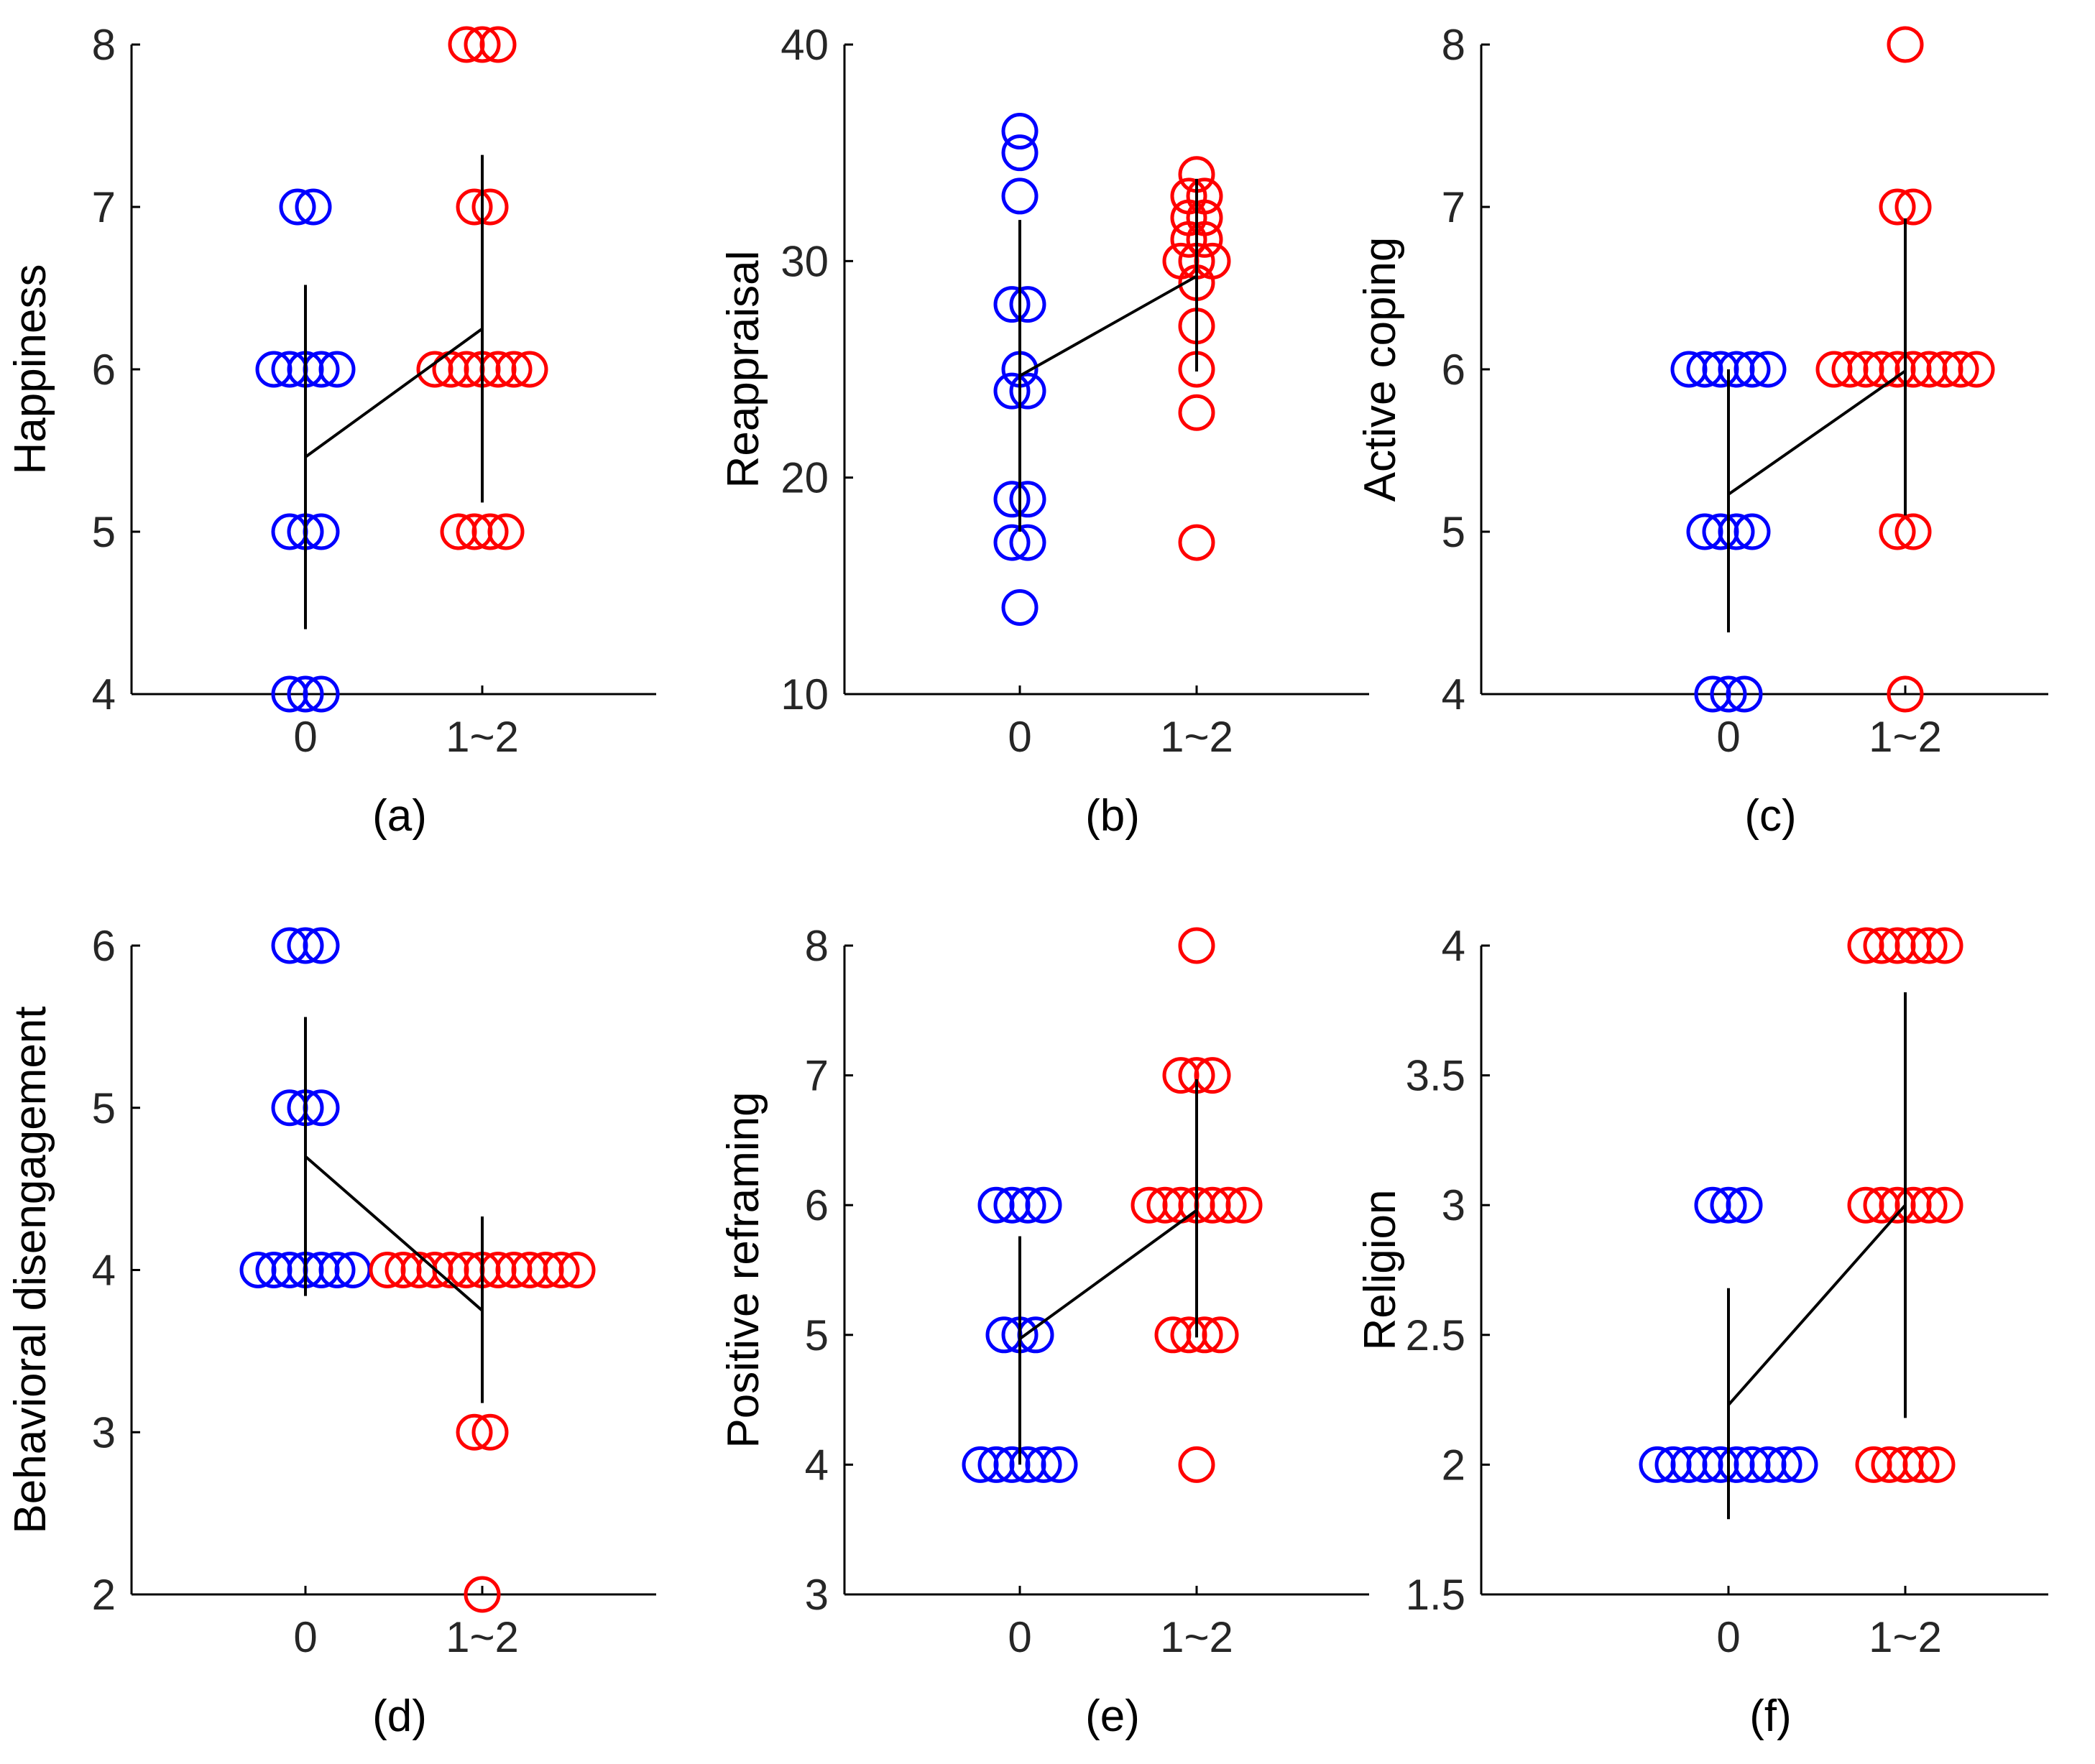  Describe the element at coordinates (805, 45) in the screenshot. I see `y-tick-label: 40` at that location.